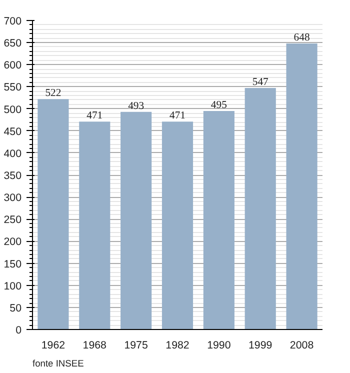 This screenshot has width=350, height=373. What do you see at coordinates (13, 198) in the screenshot?
I see `y-tick-label: 300` at bounding box center [13, 198].